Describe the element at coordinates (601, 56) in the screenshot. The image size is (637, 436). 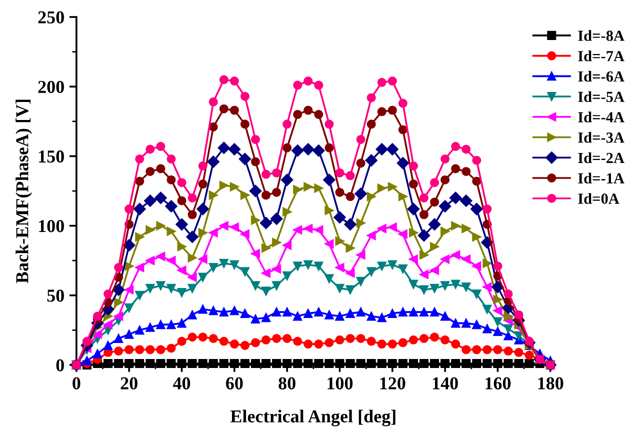
I see `legend-label: Id=-7A` at that location.